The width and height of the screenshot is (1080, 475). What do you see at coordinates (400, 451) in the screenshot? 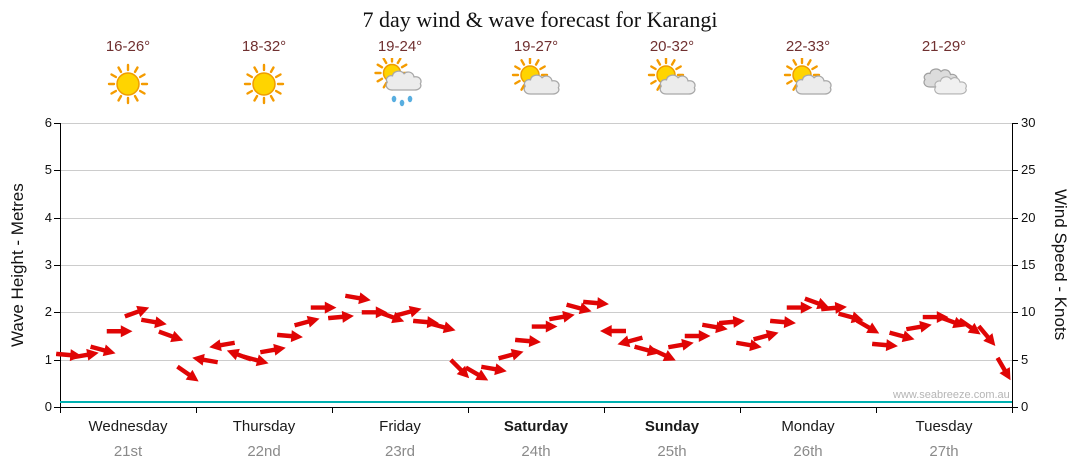
I see `day-date-label: 23rd` at bounding box center [400, 451].